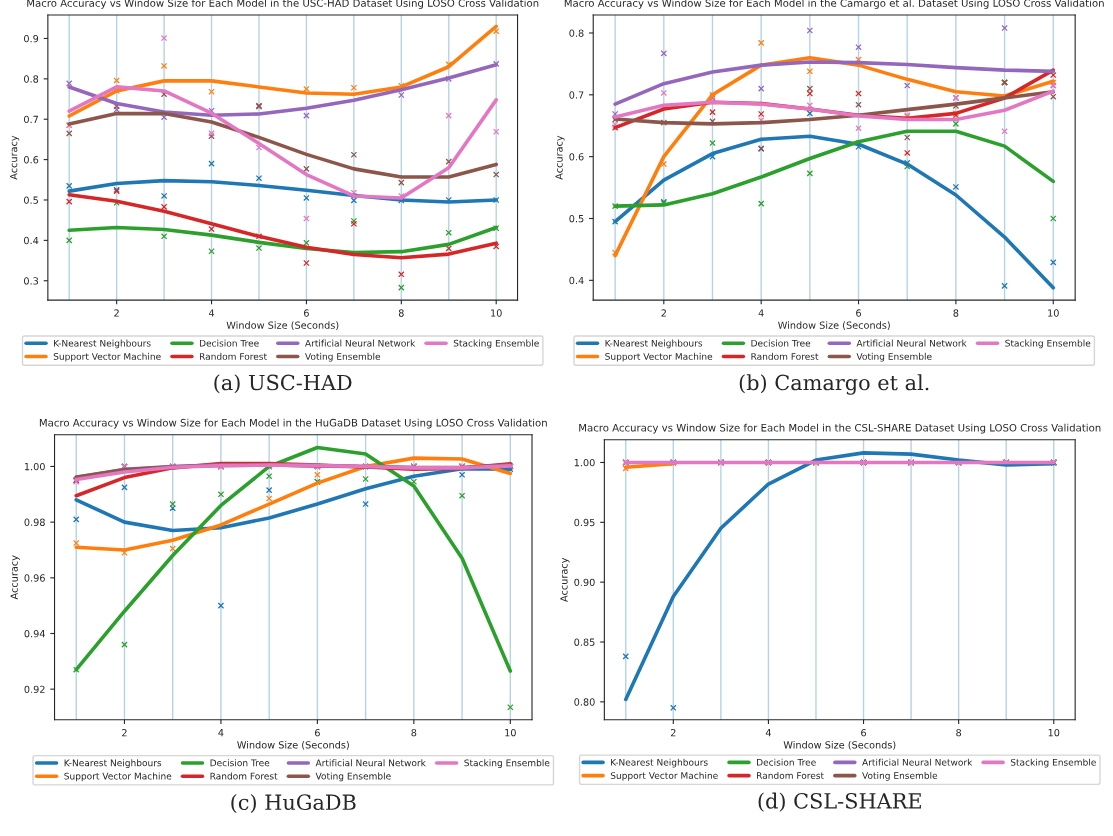 This screenshot has width=1113, height=836. I want to click on y-tick-label: 0.3, so click(31, 281).